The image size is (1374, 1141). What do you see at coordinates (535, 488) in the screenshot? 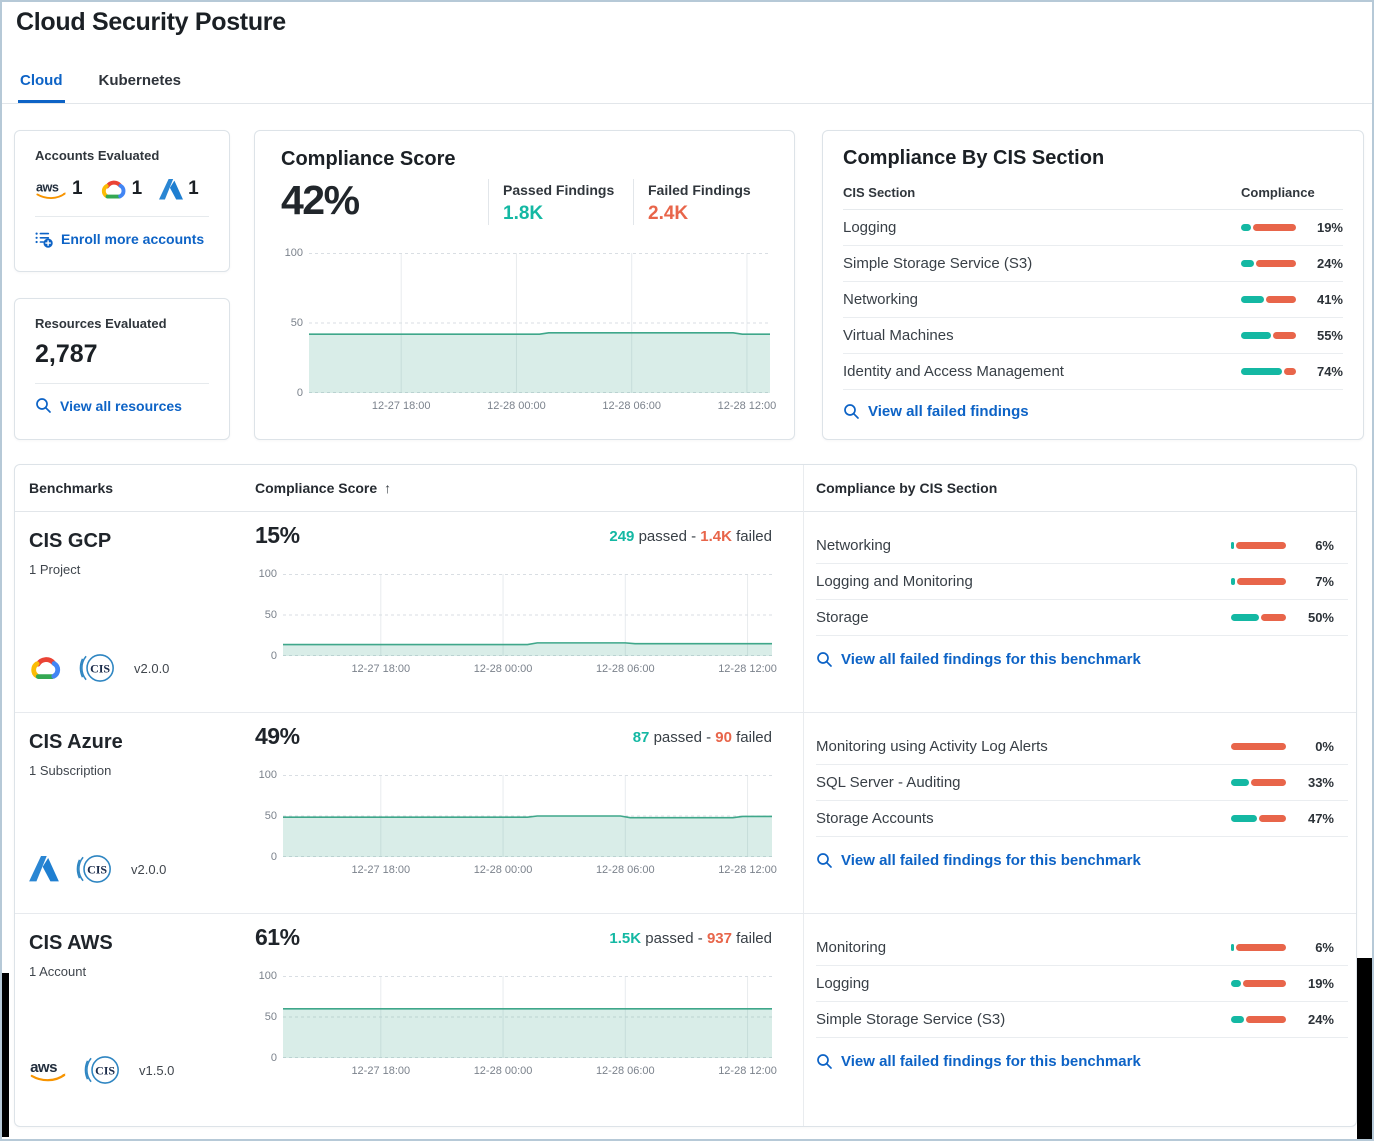
I see `compliance-score-column-header: Compliance Score ↑` at bounding box center [535, 488].